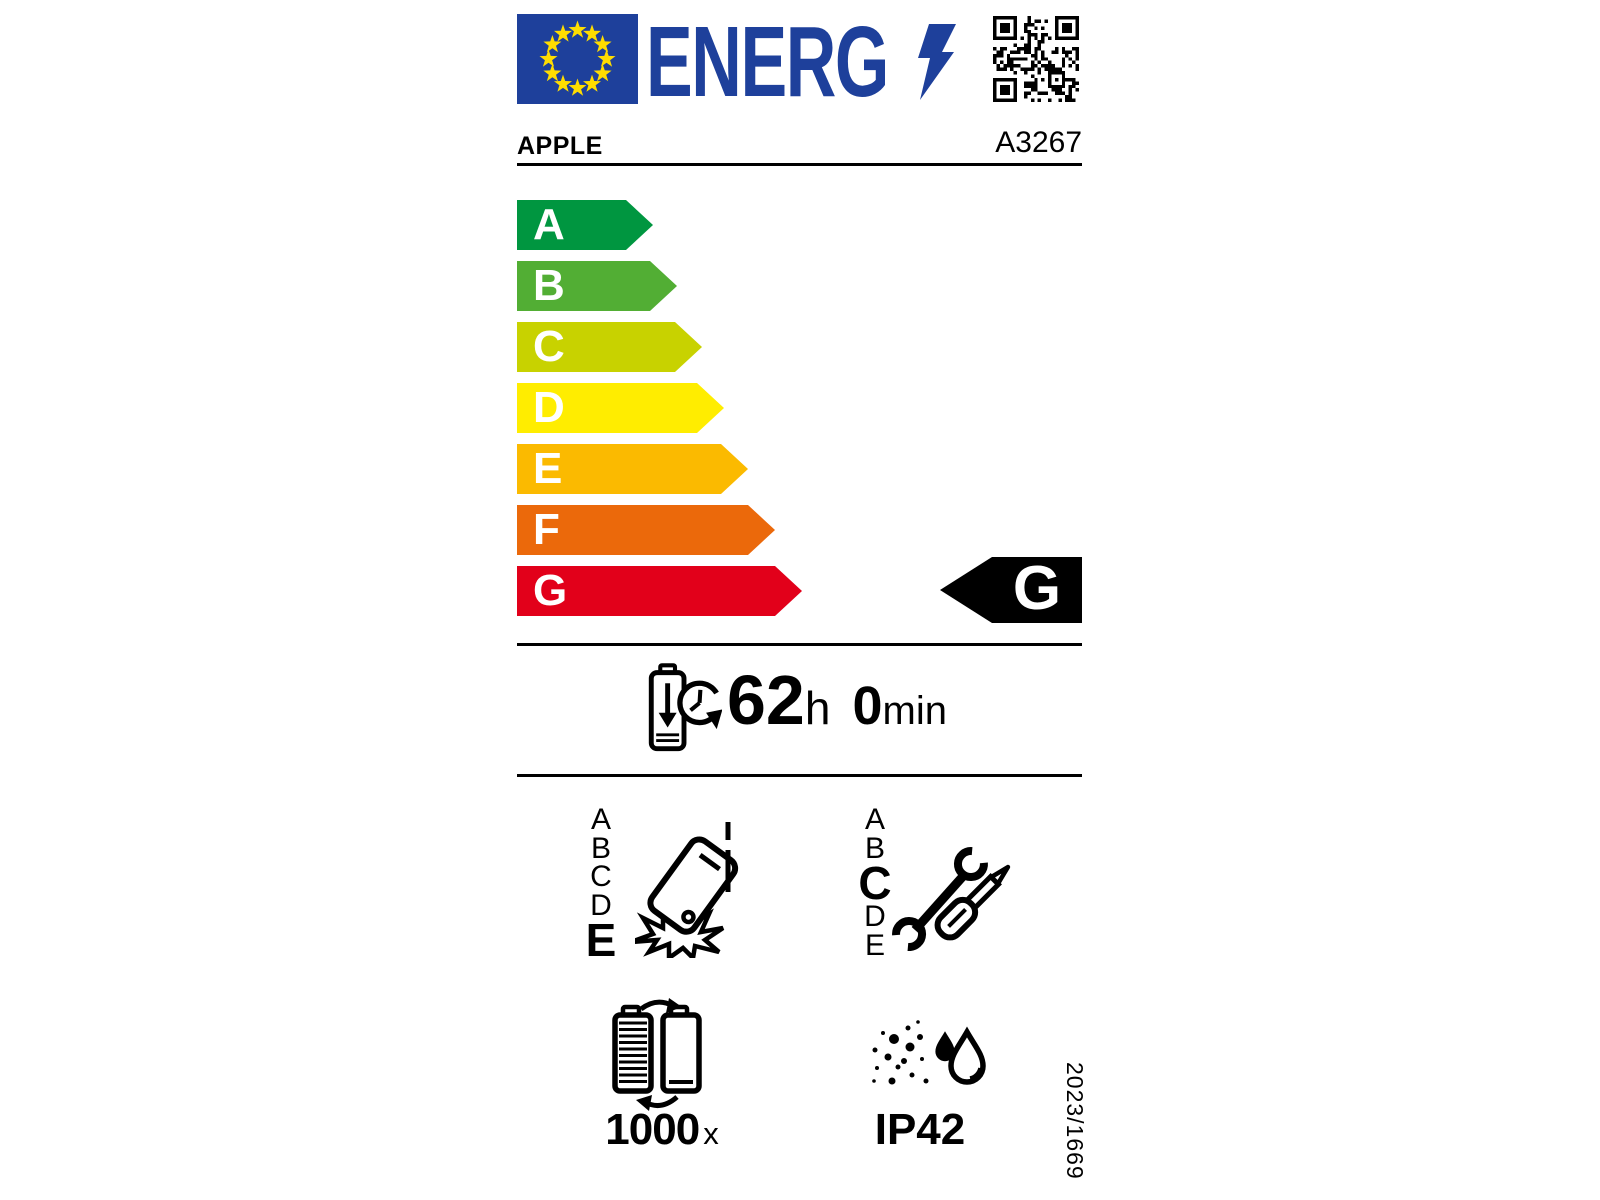 Image resolution: width=1600 pixels, height=1200 pixels. I want to click on battery-hours-unit: h, so click(817, 708).